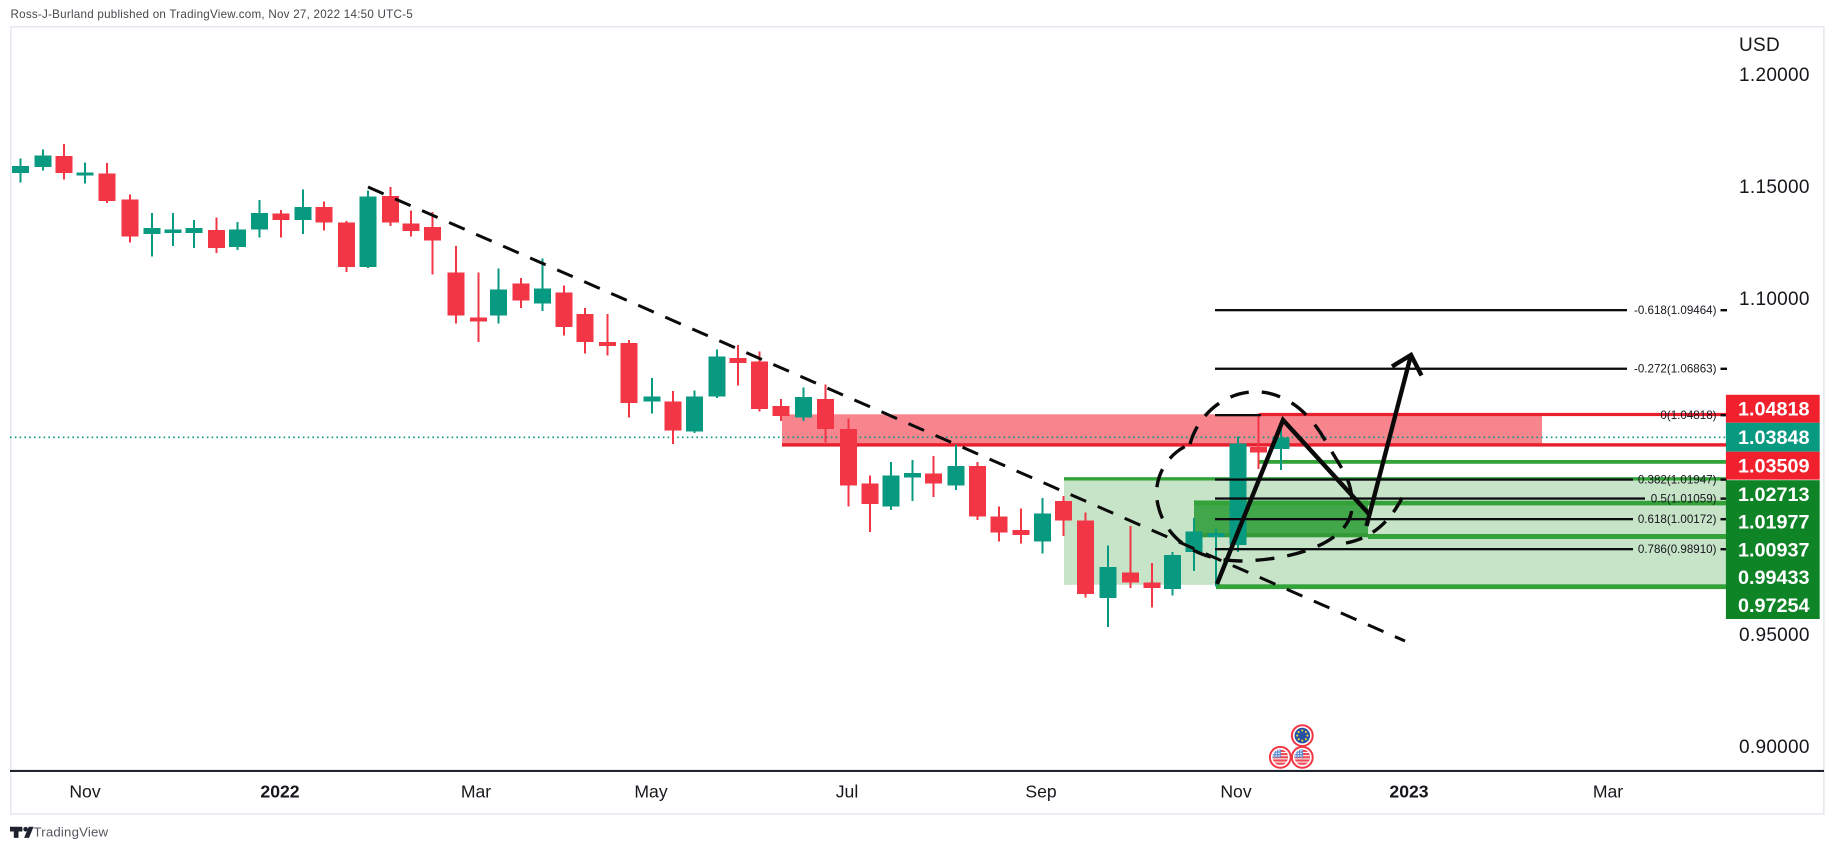 This screenshot has height=855, width=1834. What do you see at coordinates (1677, 480) in the screenshot?
I see `svg-text: 0.382(1.01947)` at bounding box center [1677, 480].